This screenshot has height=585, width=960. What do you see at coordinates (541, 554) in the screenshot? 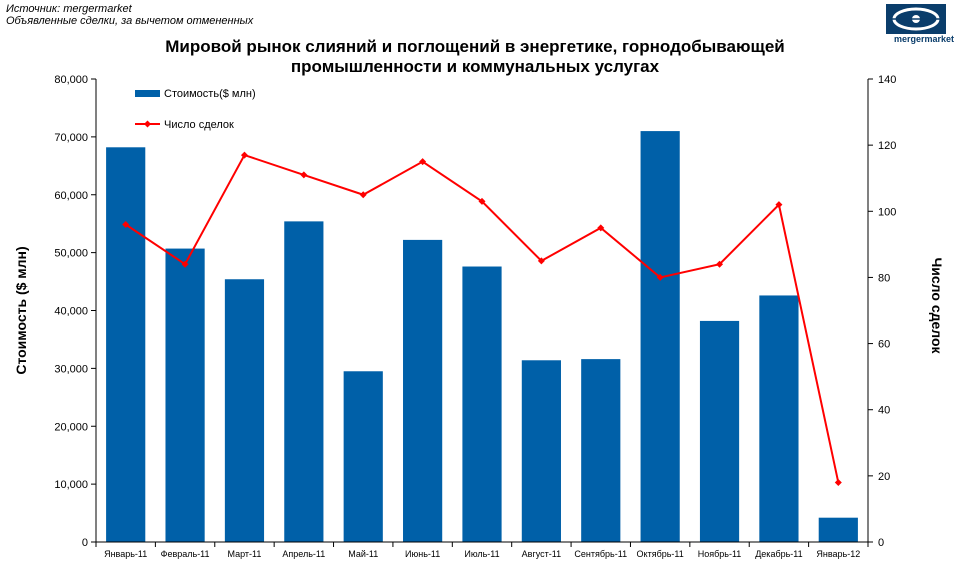
I see `x-tick-label: Август-11` at bounding box center [541, 554].